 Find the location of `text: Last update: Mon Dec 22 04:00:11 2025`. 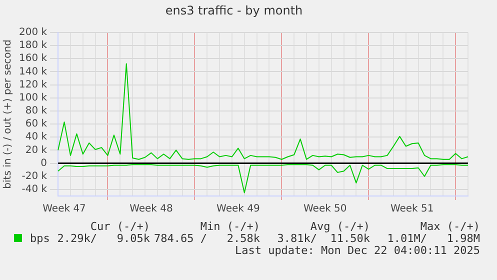

text: Last update: Mon Dec 22 04:00:11 2025 is located at coordinates (357, 250).